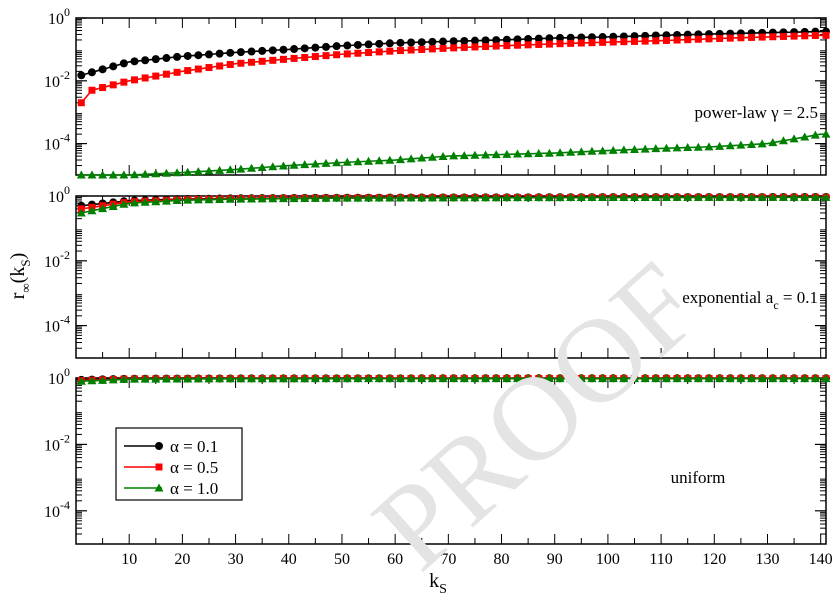  What do you see at coordinates (179, 464) in the screenshot?
I see `legend: α = 0.1 α = 0.5 α = 1.0` at bounding box center [179, 464].